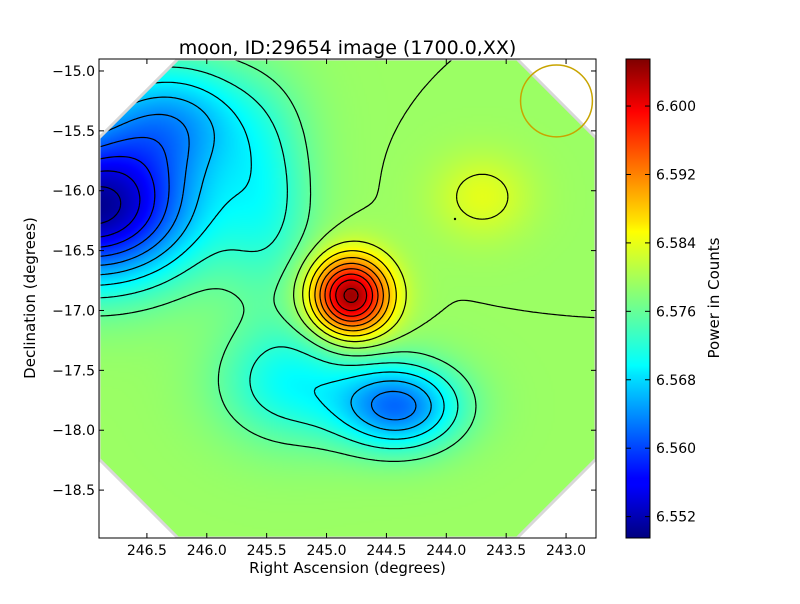 Image resolution: width=800 pixels, height=604 pixels. Describe the element at coordinates (676, 175) in the screenshot. I see `colorbar-tick-label: 6.592` at that location.